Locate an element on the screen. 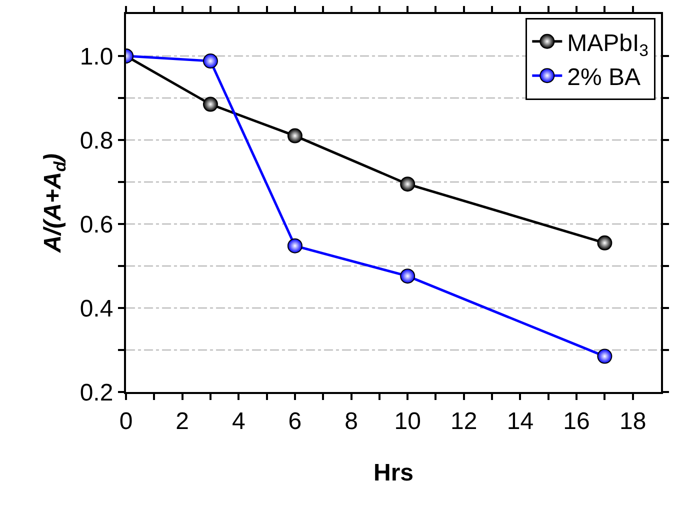  x-tick-label: 4 is located at coordinates (239, 421).